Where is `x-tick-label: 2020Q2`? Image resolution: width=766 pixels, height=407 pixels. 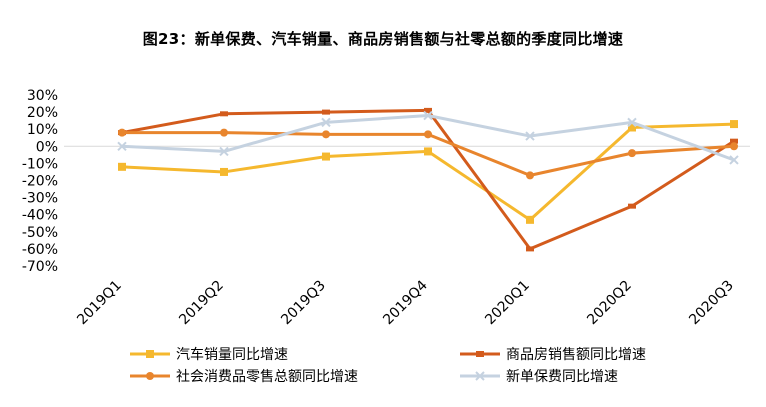 x-tick-label: 2020Q2 is located at coordinates (609, 303).